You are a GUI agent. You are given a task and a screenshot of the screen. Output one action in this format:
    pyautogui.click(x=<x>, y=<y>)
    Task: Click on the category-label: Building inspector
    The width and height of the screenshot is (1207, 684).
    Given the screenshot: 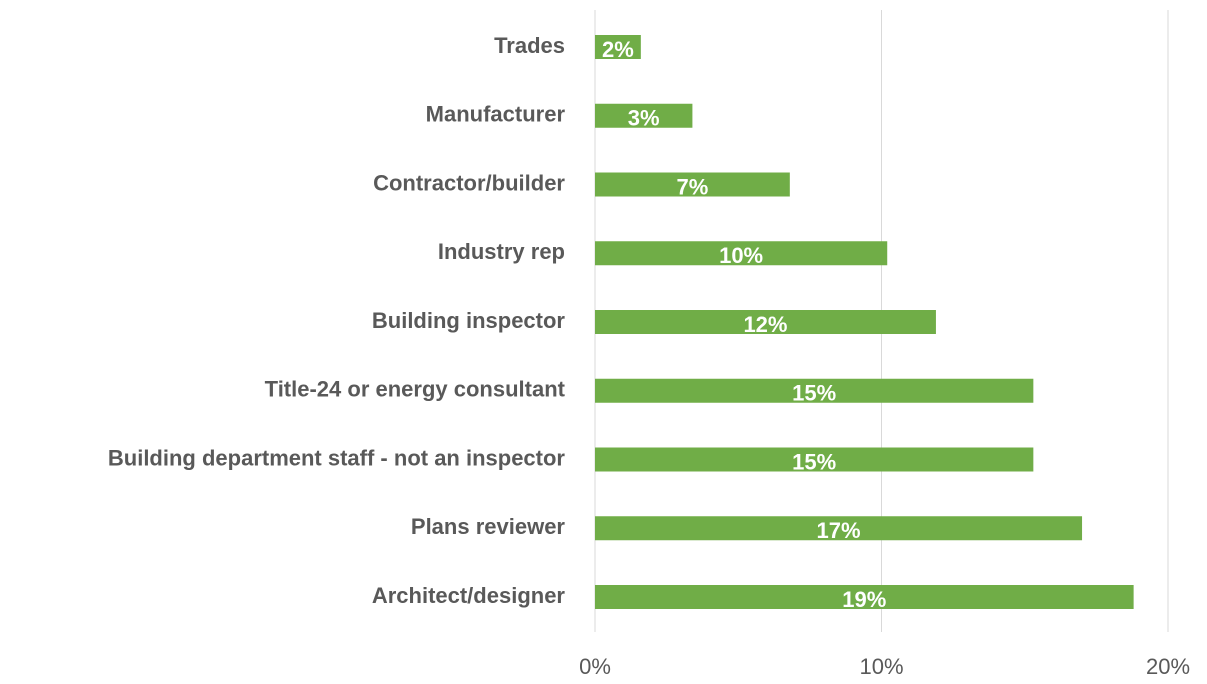 What is the action you would take?
    pyautogui.click(x=469, y=320)
    